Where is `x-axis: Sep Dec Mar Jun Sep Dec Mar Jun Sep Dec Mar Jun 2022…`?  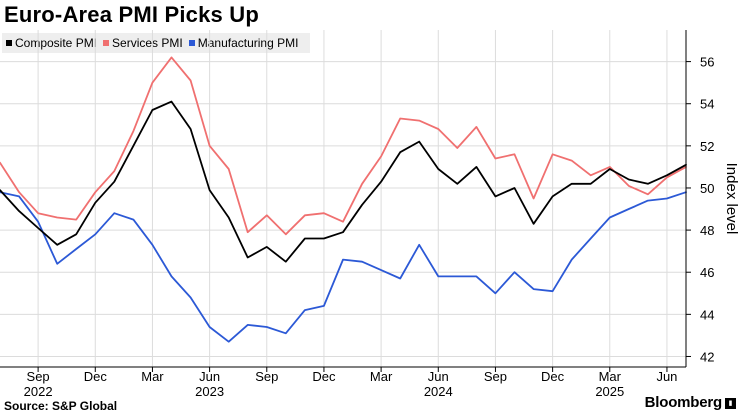
x-axis: Sep Dec Mar Jun Sep Dec Mar Jun Sep Dec Mar Jun 2022… is located at coordinates (343, 382).